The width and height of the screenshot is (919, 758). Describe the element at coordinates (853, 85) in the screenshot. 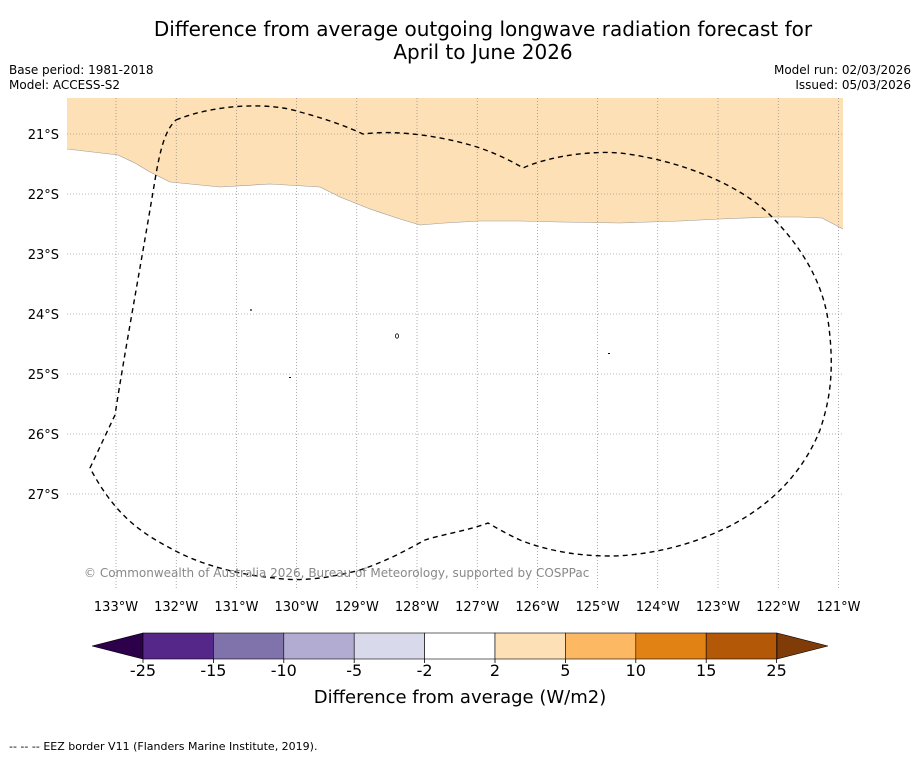

I see `issued-text: Issued: 05/03/2026` at that location.